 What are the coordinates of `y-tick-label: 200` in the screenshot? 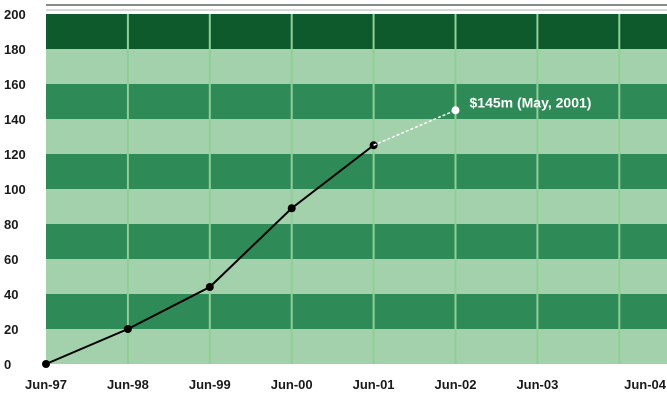 It's located at (15, 14).